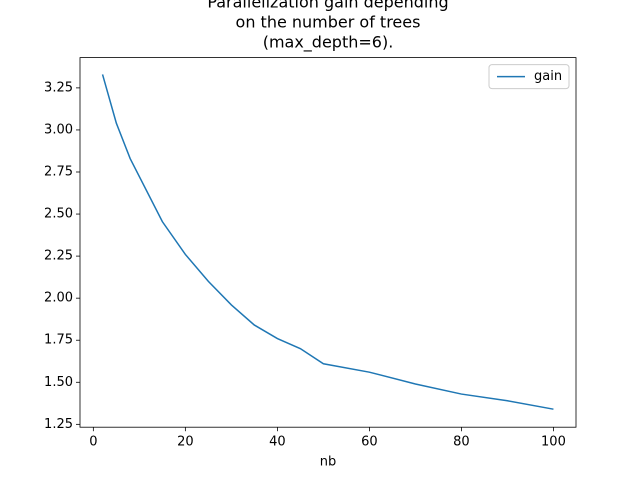 This screenshot has height=480, width=640. I want to click on x-axis-label: nb, so click(328, 462).